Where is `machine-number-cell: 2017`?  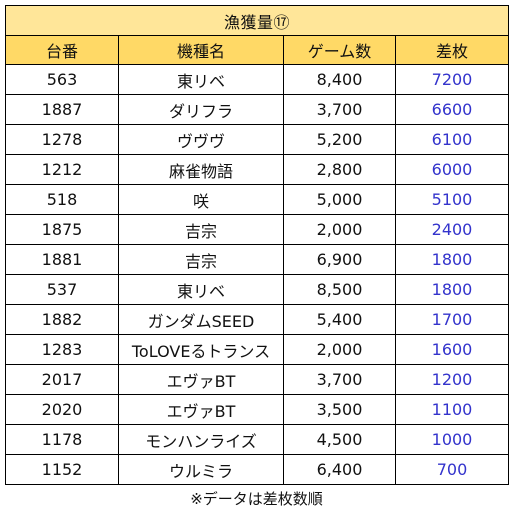 machine-number-cell: 2017 is located at coordinates (62, 379).